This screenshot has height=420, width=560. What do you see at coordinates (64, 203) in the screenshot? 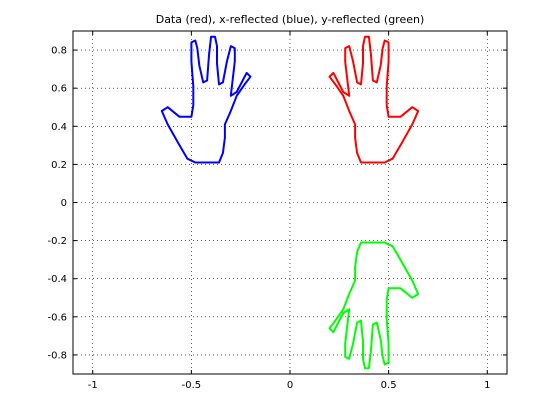
I see `y-tick-label: 0` at bounding box center [64, 203].